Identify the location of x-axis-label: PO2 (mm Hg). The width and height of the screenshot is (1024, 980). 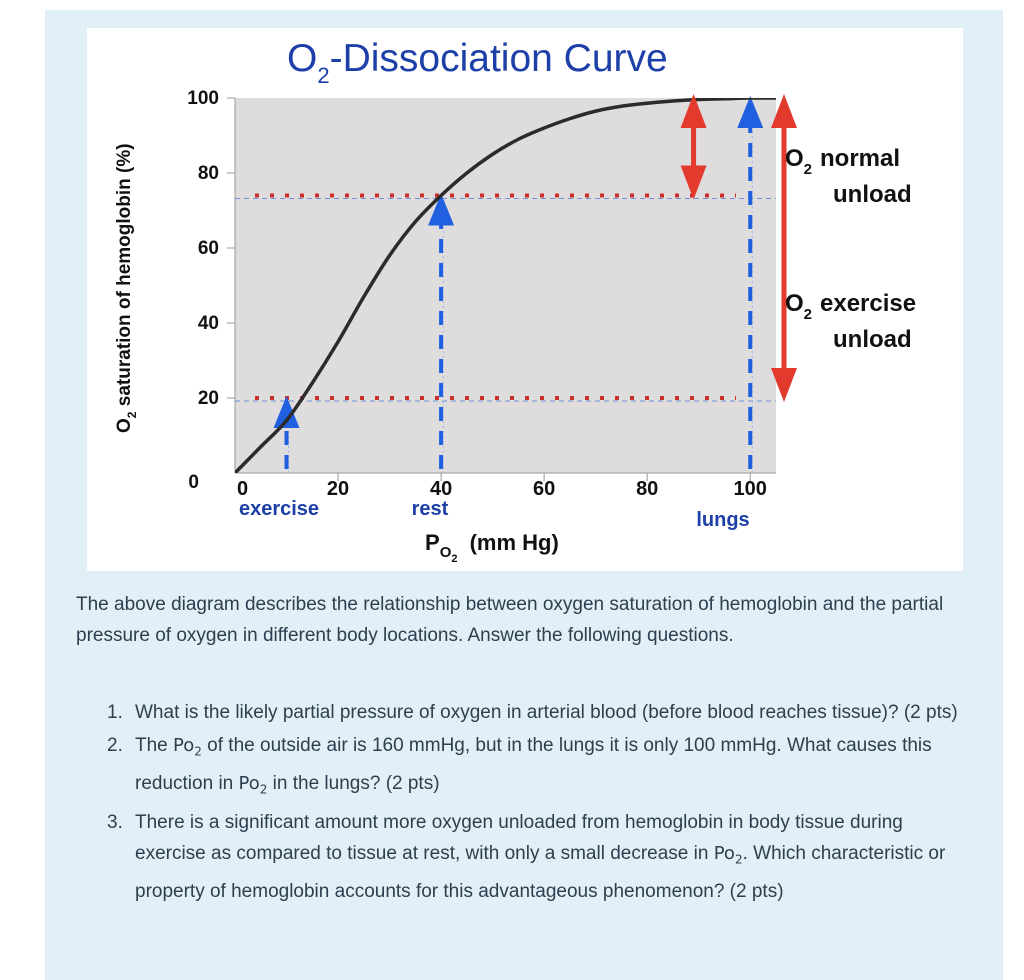
(492, 547).